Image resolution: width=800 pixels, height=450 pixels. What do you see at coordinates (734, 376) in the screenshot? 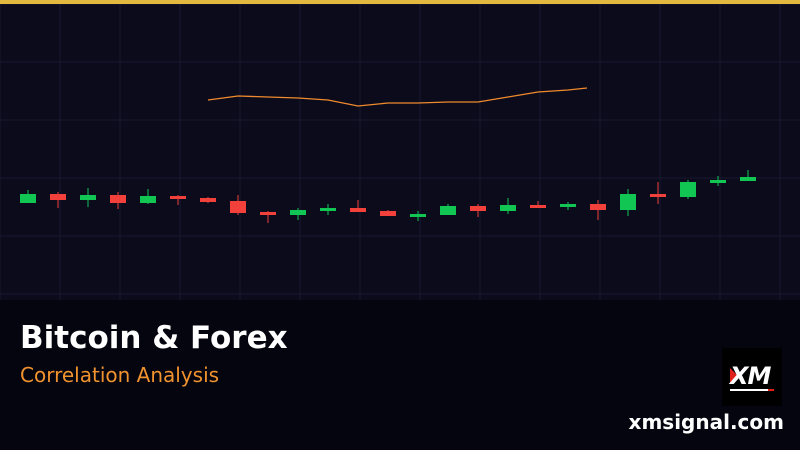
I see `logo-triangle-icon` at bounding box center [734, 376].